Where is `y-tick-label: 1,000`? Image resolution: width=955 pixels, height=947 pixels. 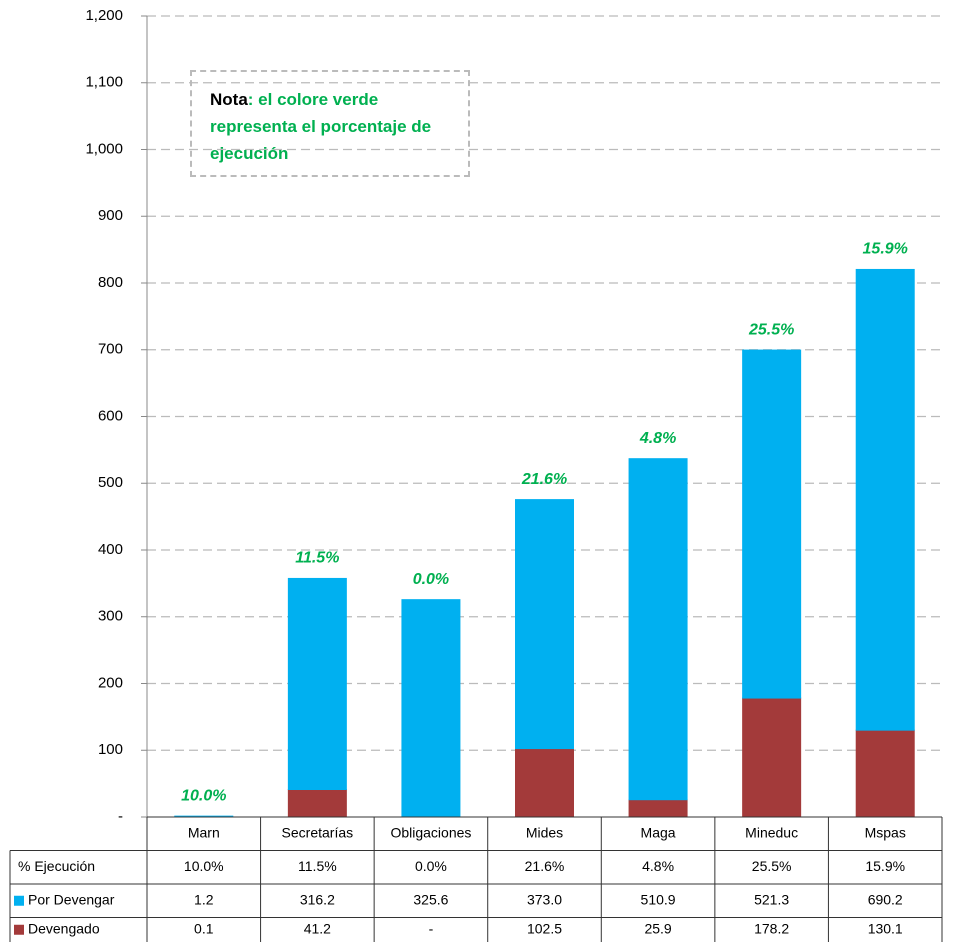 y-tick-label: 1,000 is located at coordinates (104, 148).